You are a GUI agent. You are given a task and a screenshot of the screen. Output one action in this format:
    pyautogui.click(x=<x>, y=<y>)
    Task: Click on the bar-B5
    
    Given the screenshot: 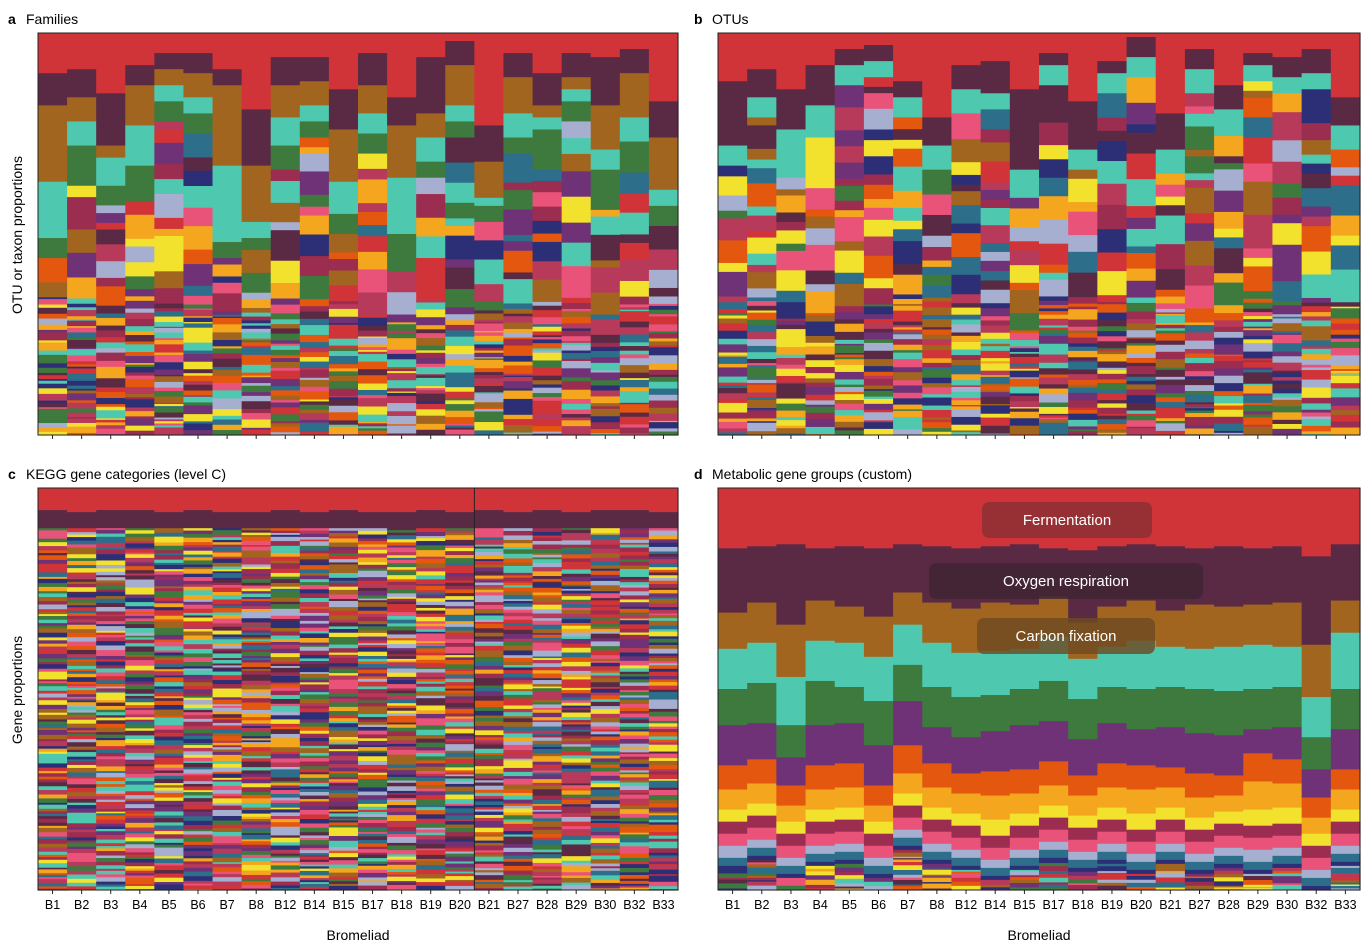 What is the action you would take?
    pyautogui.click(x=849, y=689)
    